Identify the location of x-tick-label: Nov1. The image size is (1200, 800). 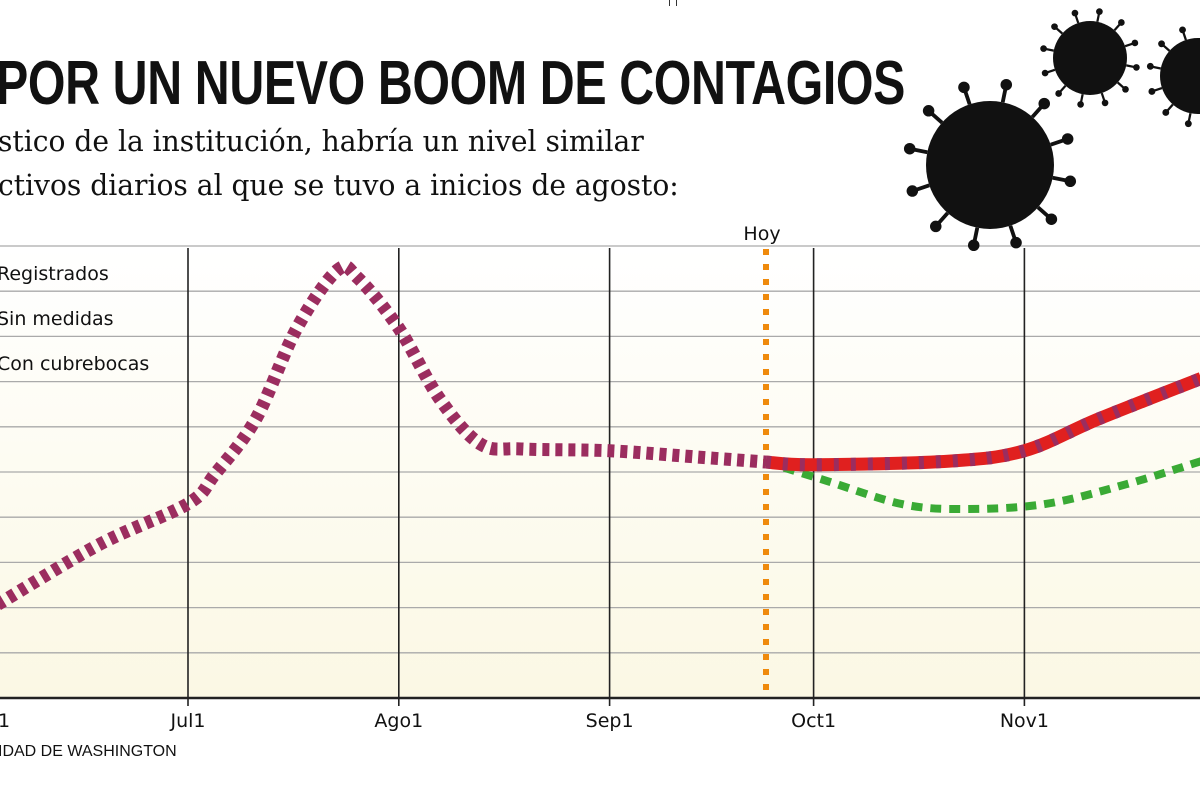
(1024, 721).